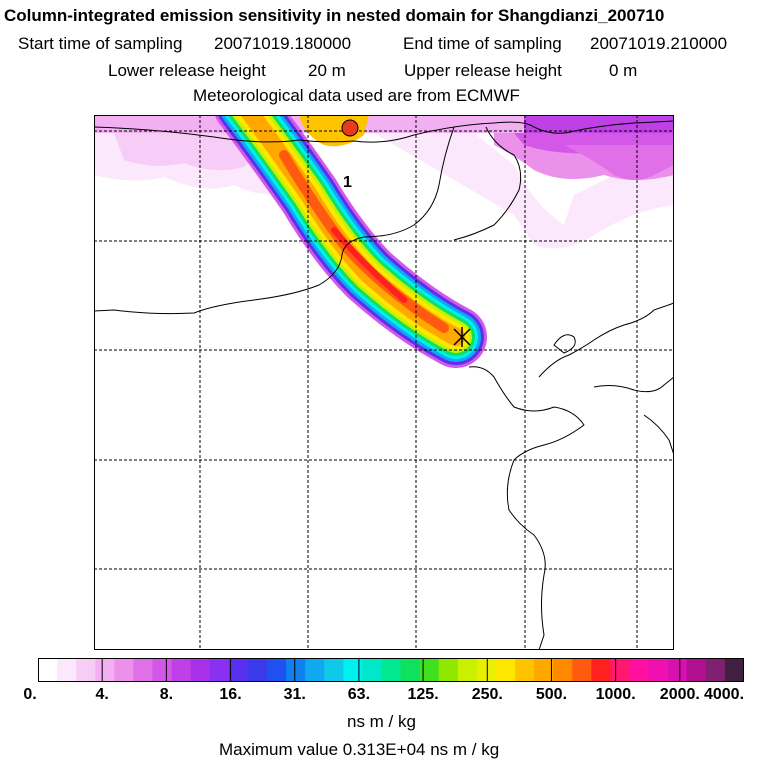 The width and height of the screenshot is (768, 768). Describe the element at coordinates (482, 43) in the screenshot. I see `end-time-label: End time of sampling` at that location.